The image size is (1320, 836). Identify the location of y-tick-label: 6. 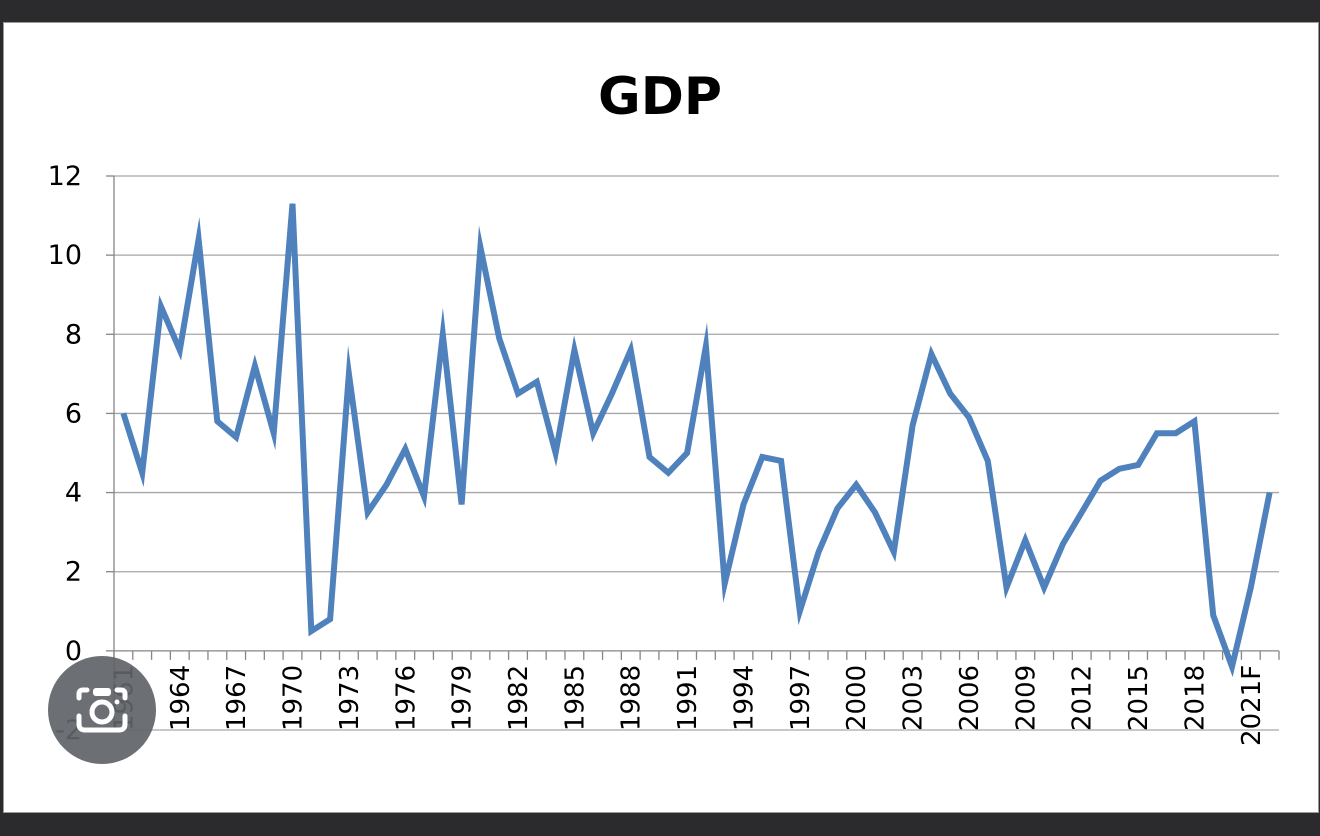
(73, 413).